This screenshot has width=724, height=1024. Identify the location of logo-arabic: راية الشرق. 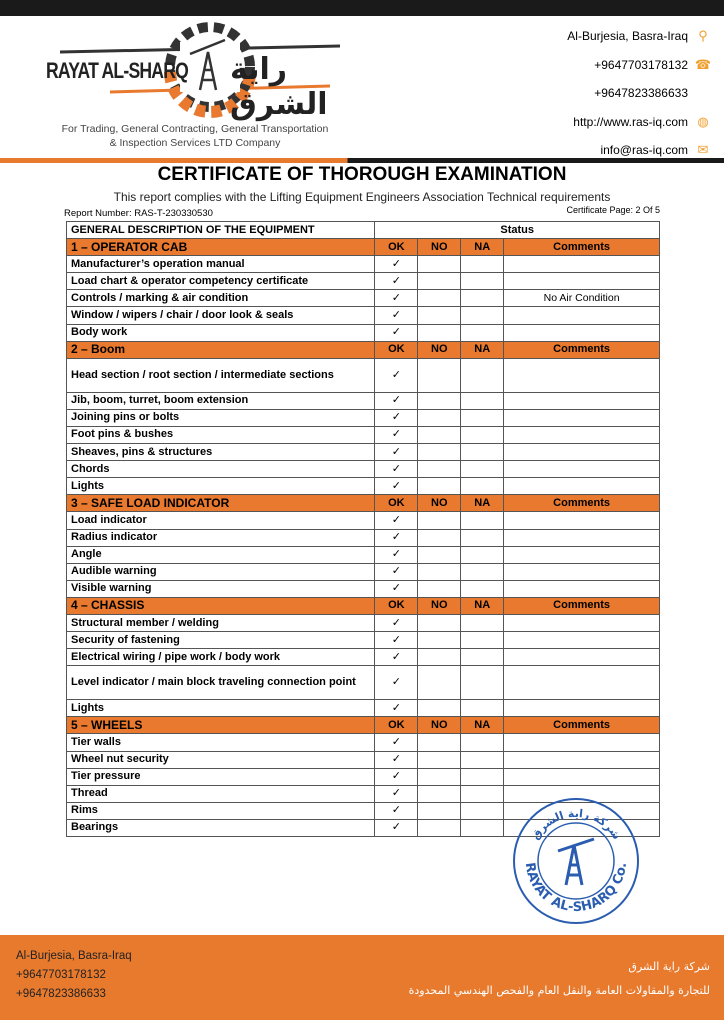
(279, 87).